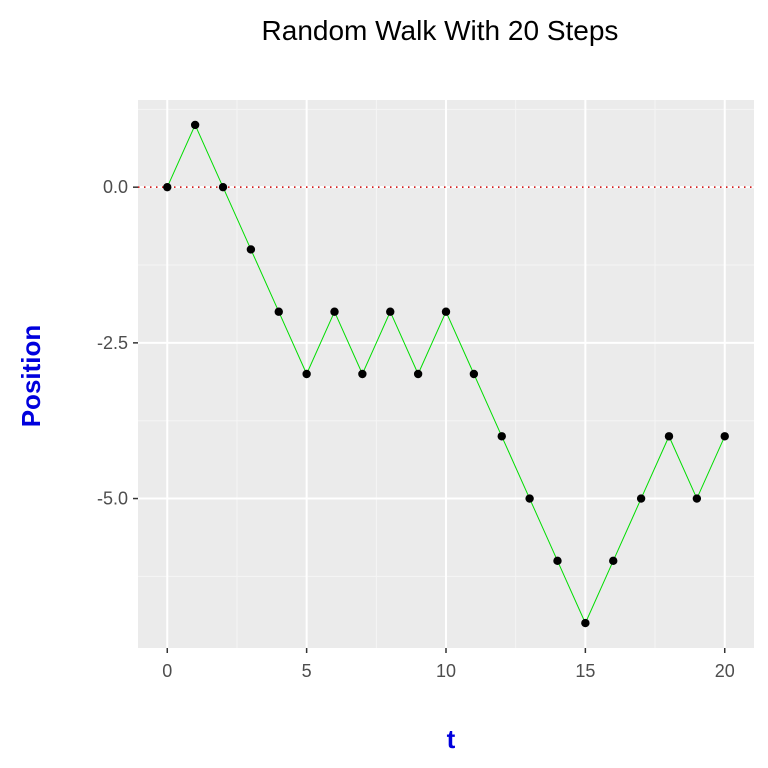 Image resolution: width=768 pixels, height=768 pixels. Describe the element at coordinates (112, 343) in the screenshot. I see `y-tick-label: -2.5` at that location.